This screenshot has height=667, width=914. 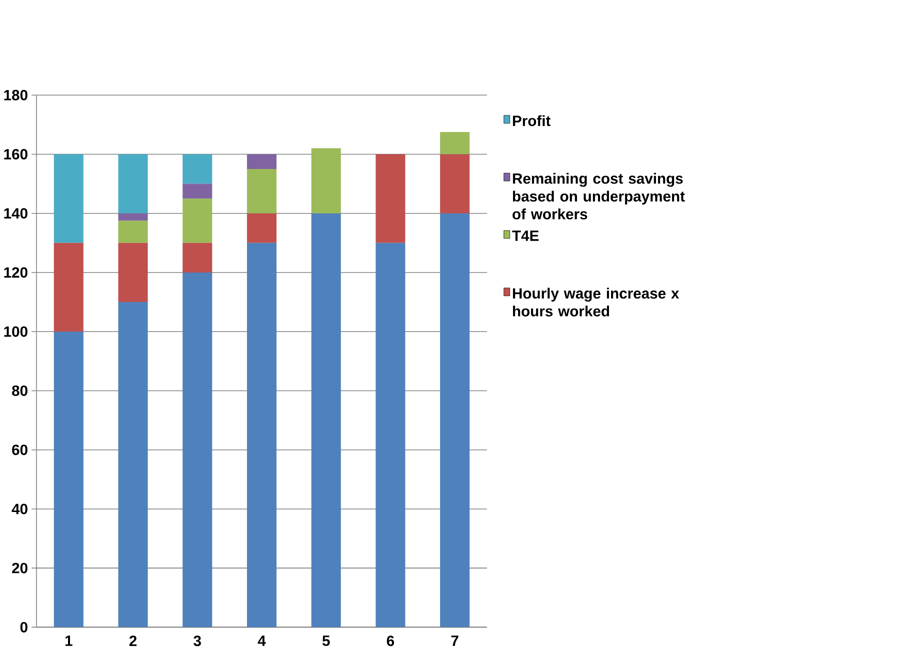 What do you see at coordinates (454, 641) in the screenshot?
I see `x-tick-label: 7` at bounding box center [454, 641].